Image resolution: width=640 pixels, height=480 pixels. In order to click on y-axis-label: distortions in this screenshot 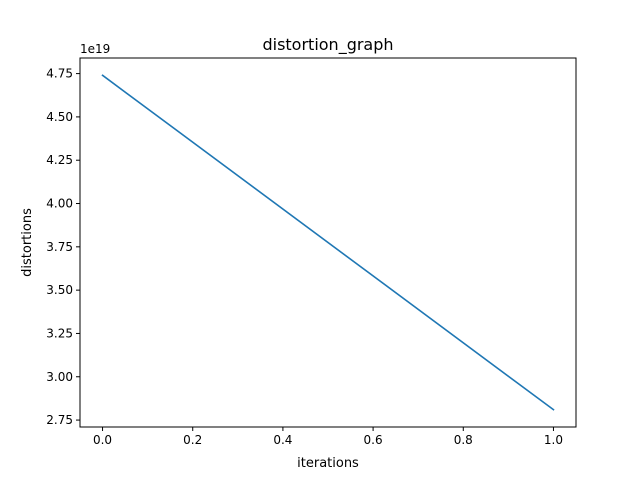, I will do `click(27, 242)`.